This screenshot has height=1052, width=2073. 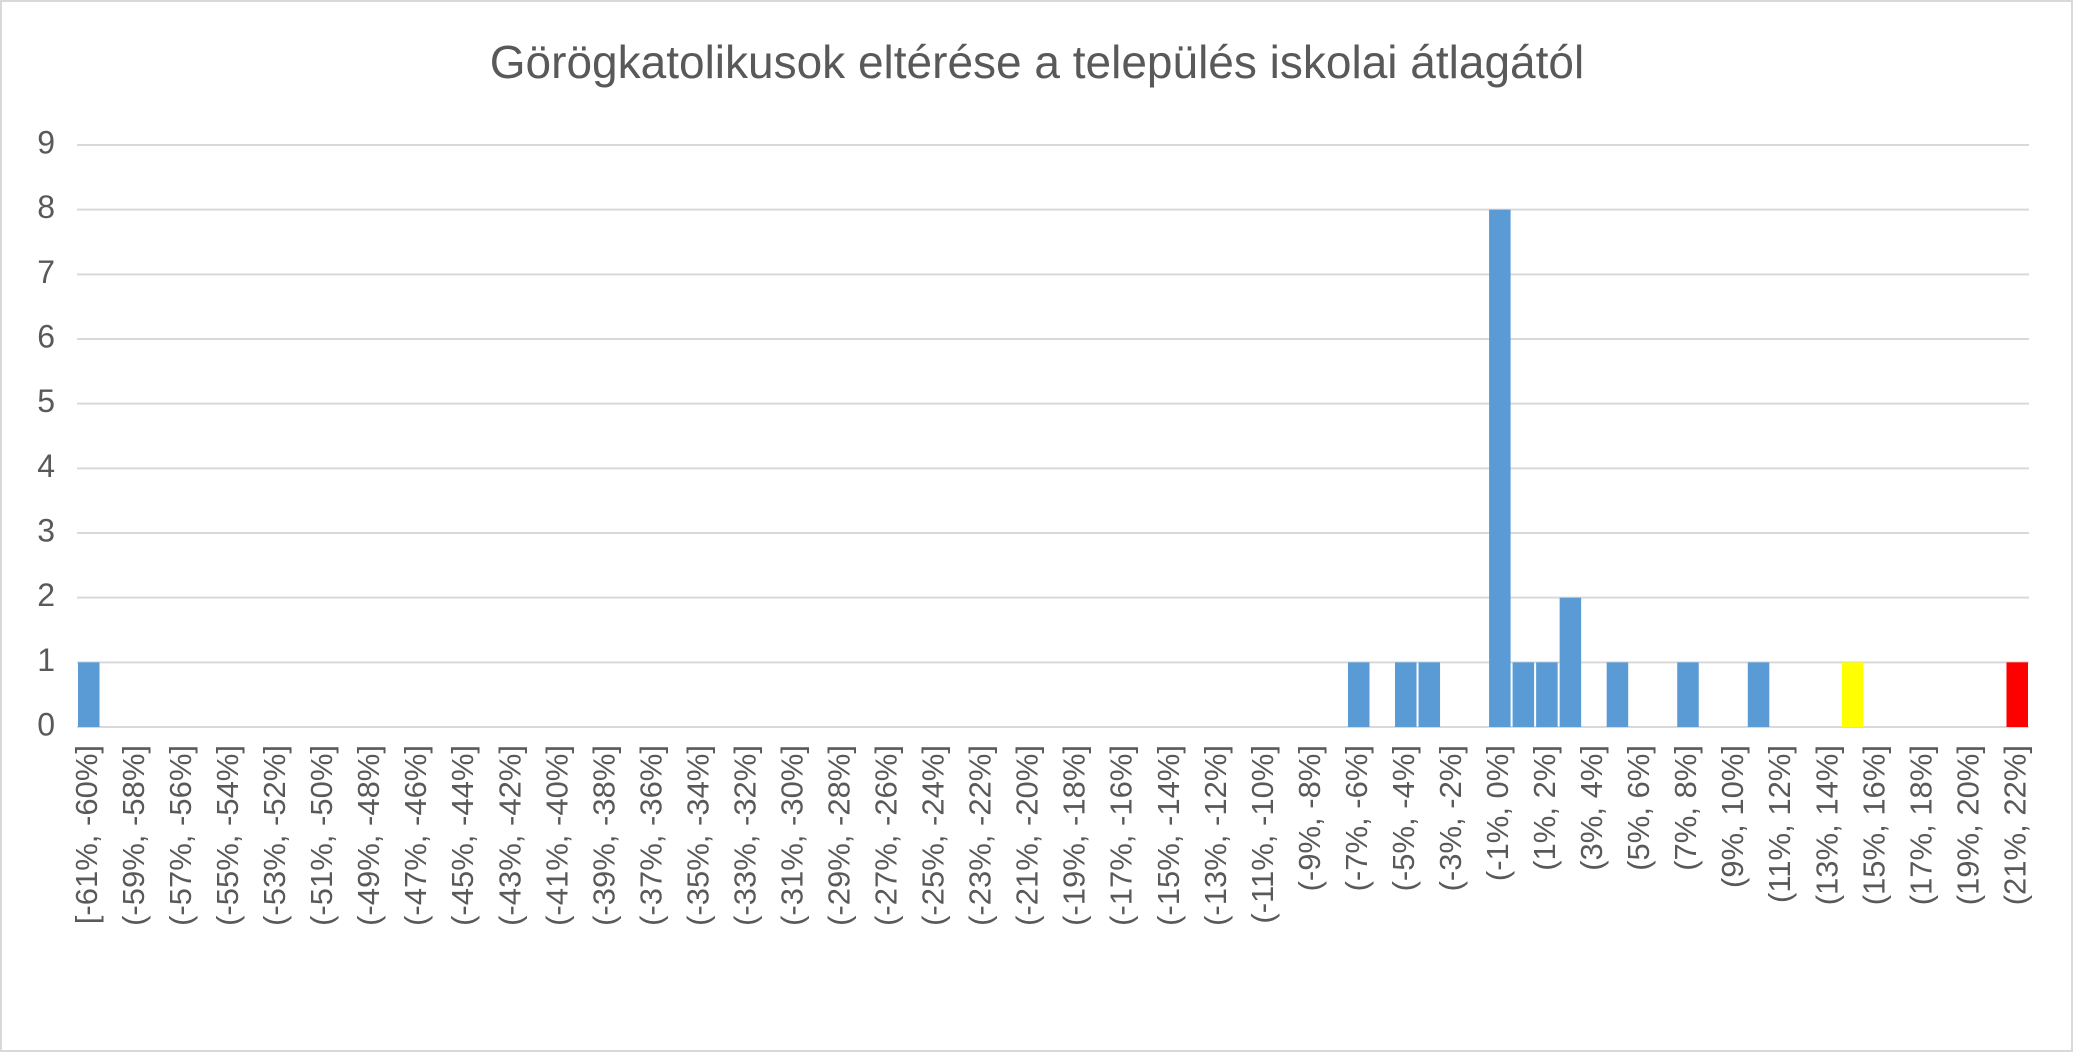 What do you see at coordinates (1591, 808) in the screenshot?
I see `x-tick-label: (3%, 4%]` at bounding box center [1591, 808].